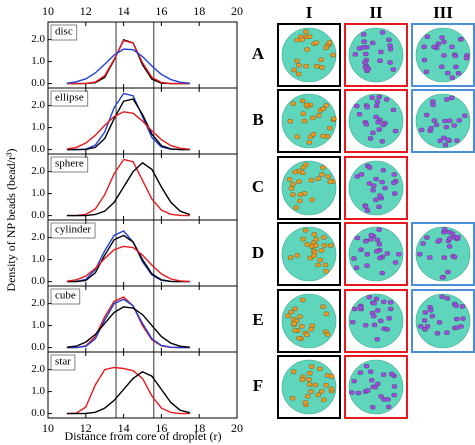 Image resolution: width=475 pixels, height=445 pixels. What do you see at coordinates (258, 385) in the screenshot?
I see `row-label: F` at bounding box center [258, 385].